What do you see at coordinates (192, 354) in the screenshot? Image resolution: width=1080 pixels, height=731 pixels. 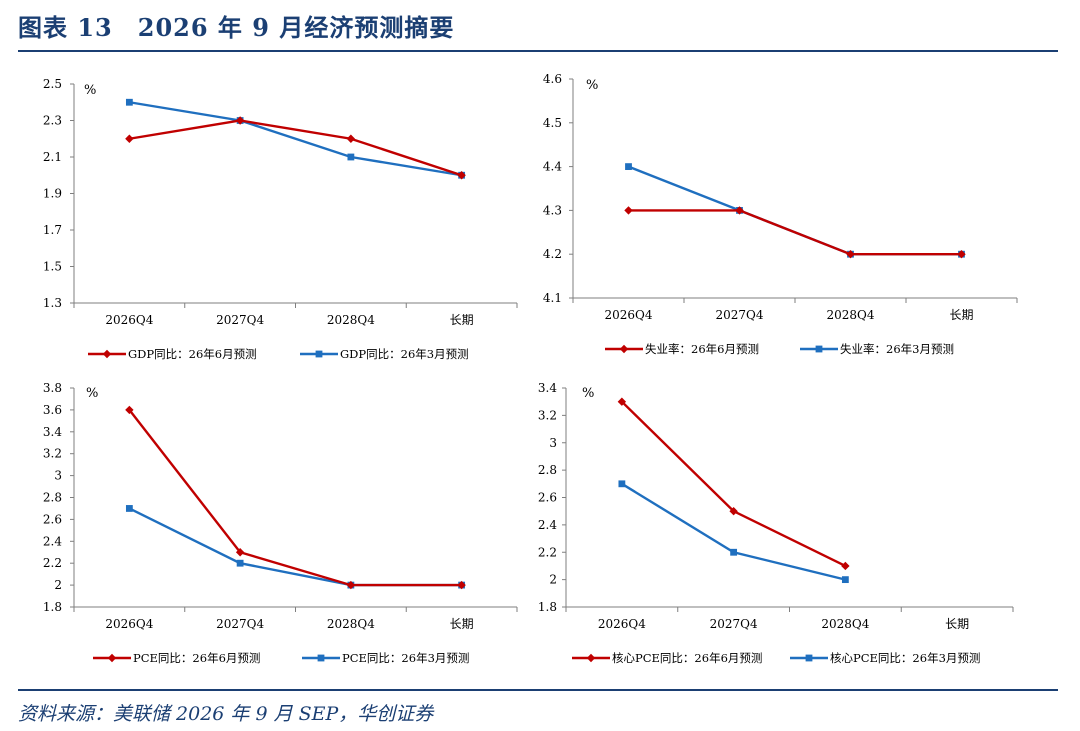 I see `legend-label: GDP同比：26年6月预测` at bounding box center [192, 354].